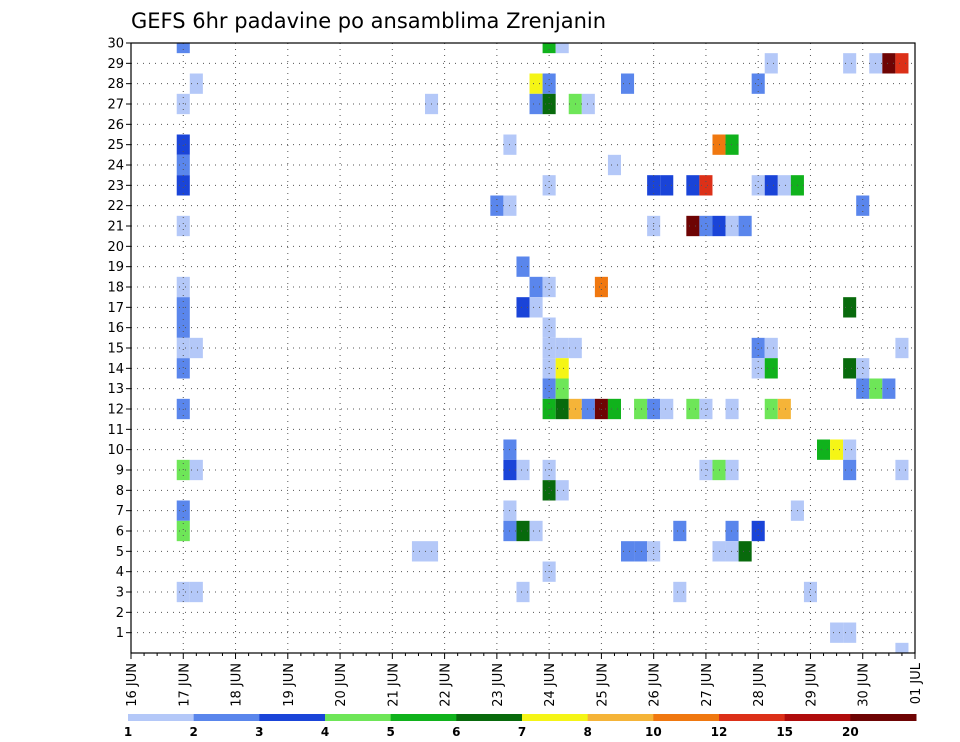 The width and height of the screenshot is (960, 742). I want to click on y-tick-label-6: 6, so click(120, 532).